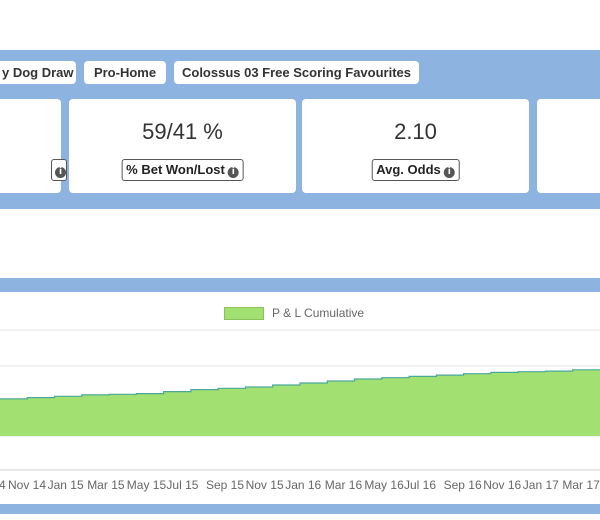 Image resolution: width=600 pixels, height=520 pixels. Describe the element at coordinates (384, 485) in the screenshot. I see `x-tick-label: May 16` at that location.